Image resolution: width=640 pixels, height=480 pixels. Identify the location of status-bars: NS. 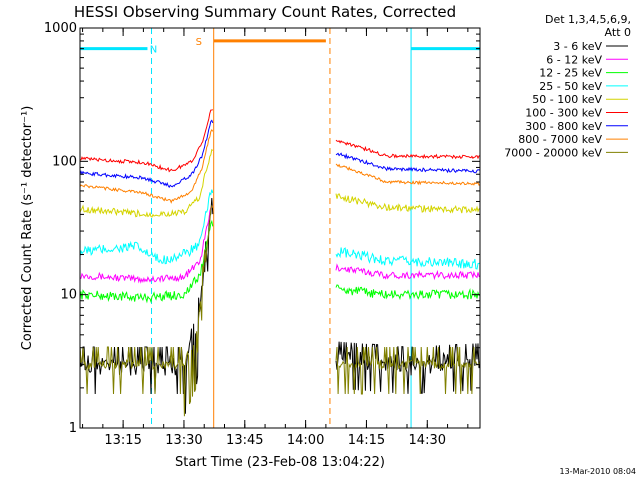
(280, 46).